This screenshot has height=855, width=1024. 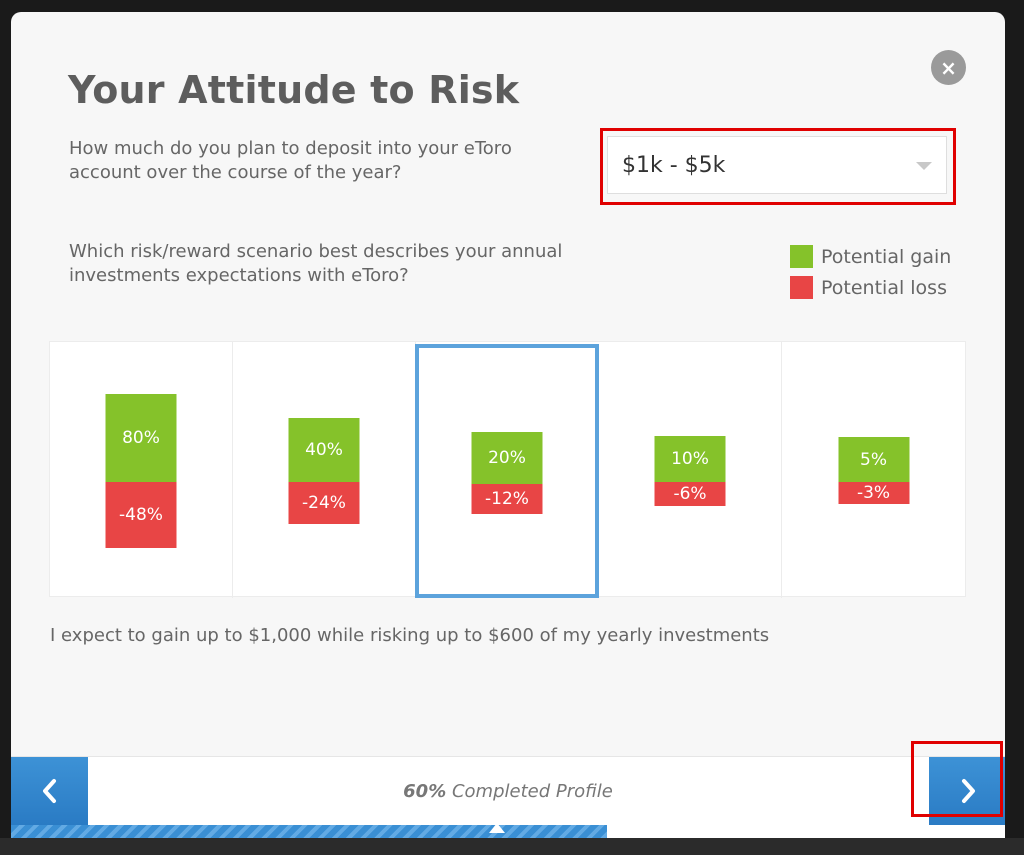 I want to click on legend-item-loss: Potential loss, so click(x=870, y=287).